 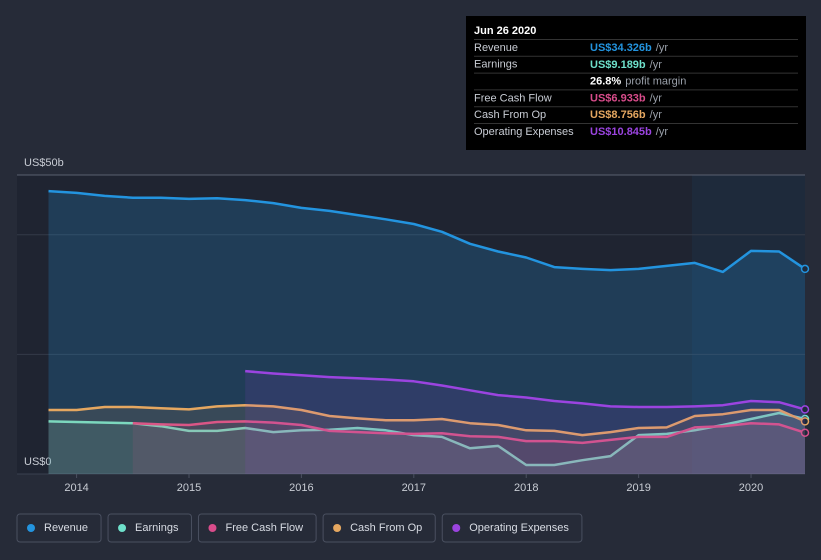 What do you see at coordinates (157, 528) in the screenshot?
I see `legend-label: Earnings` at bounding box center [157, 528].